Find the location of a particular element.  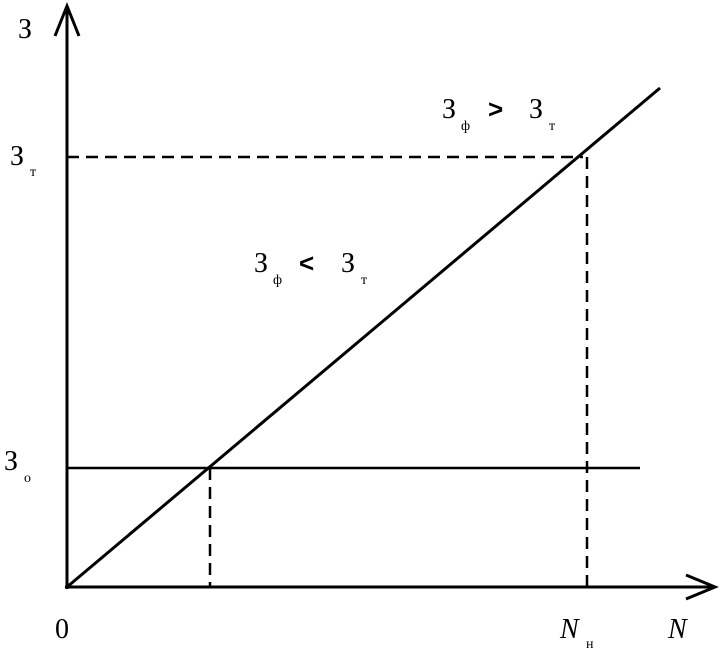

origin-label: 0 is located at coordinates (62, 629).